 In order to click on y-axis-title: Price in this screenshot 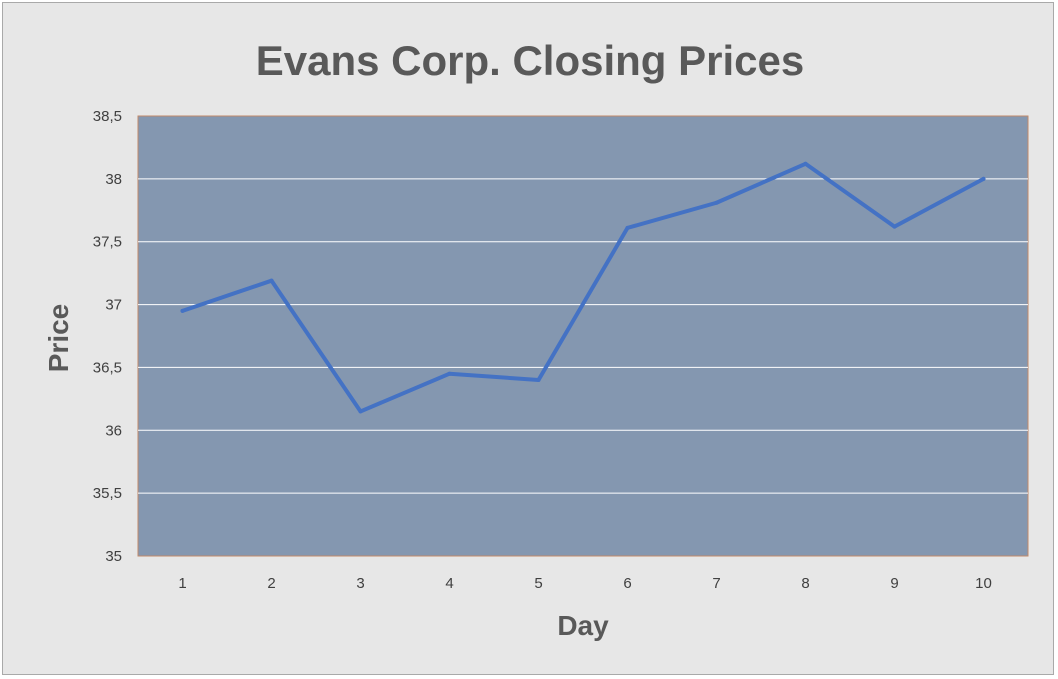, I will do `click(58, 338)`.